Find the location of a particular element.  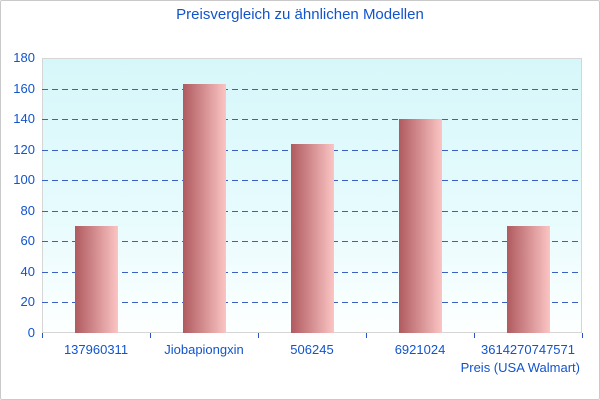

y-axis-label-140: 140 is located at coordinates (24, 118).